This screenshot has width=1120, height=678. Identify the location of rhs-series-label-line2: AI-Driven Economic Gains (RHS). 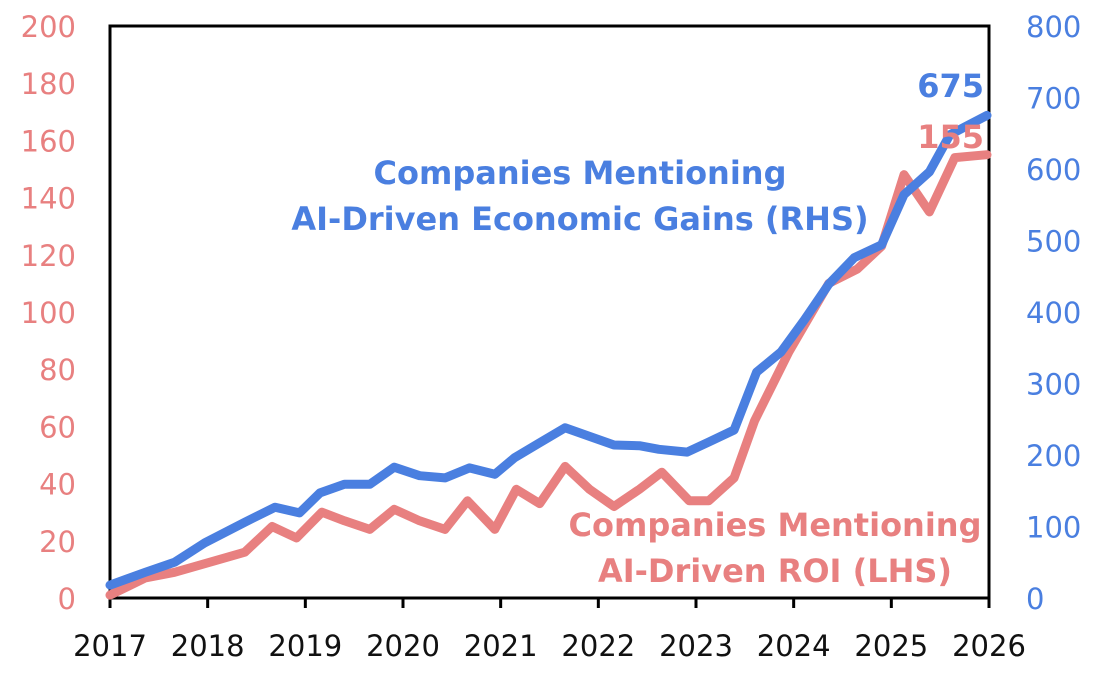
(579, 219).